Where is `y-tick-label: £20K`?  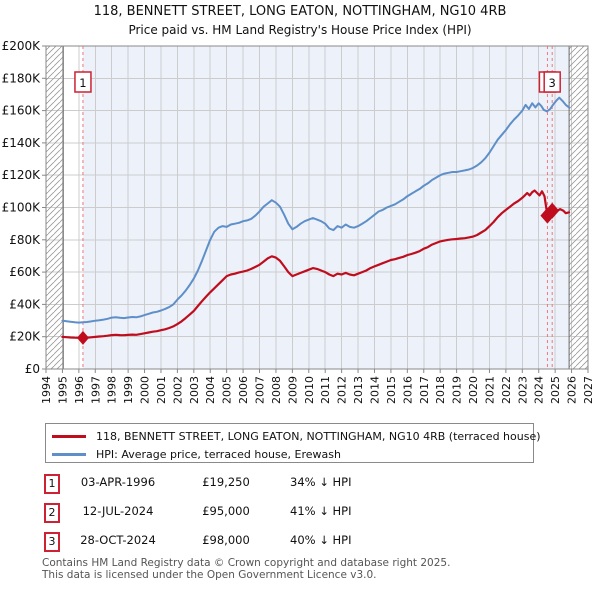 y-tick-label: £20K is located at coordinates (25, 337).